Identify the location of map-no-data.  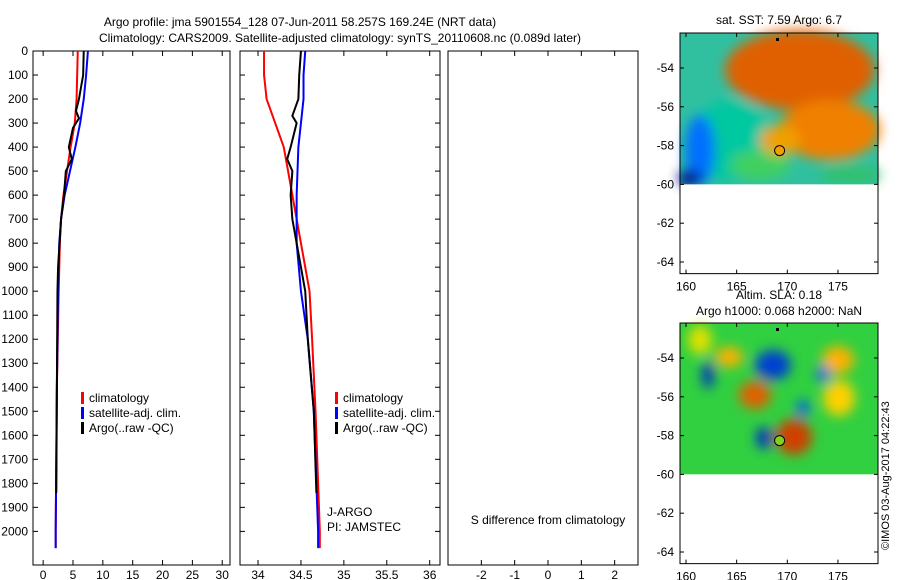
(779, 229).